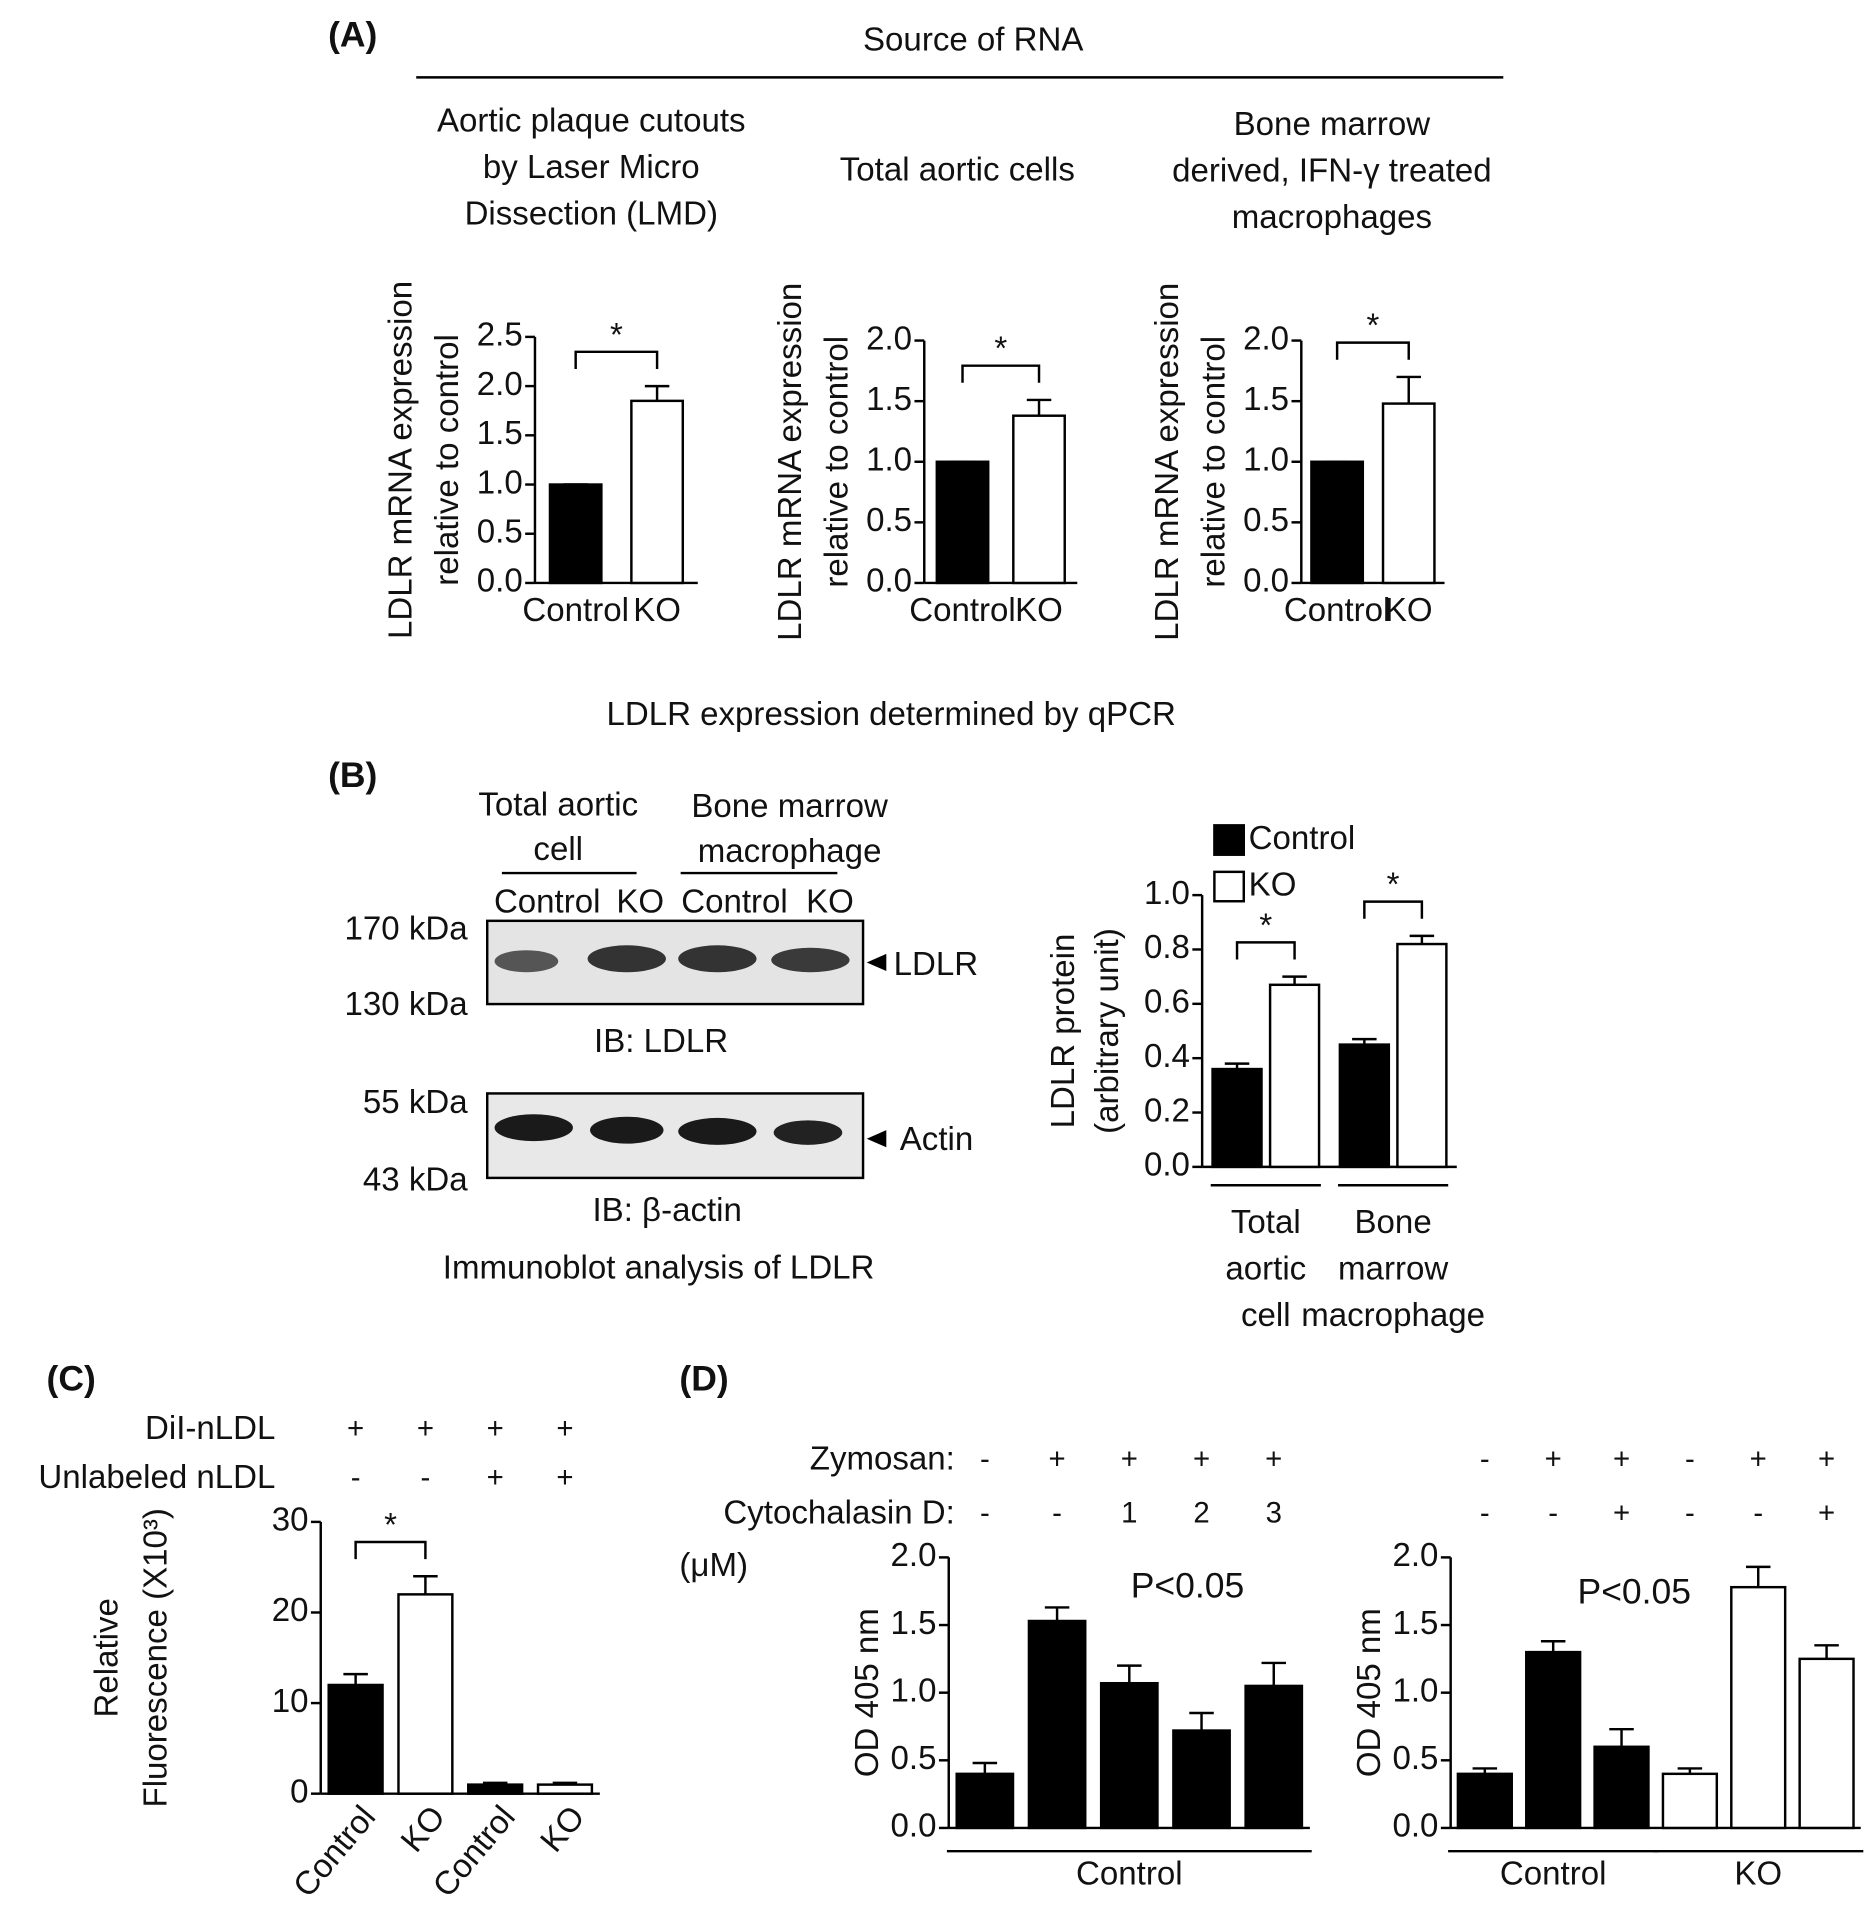  What do you see at coordinates (661, 1041) in the screenshot?
I see `ib-label: IB: LDLR` at bounding box center [661, 1041].